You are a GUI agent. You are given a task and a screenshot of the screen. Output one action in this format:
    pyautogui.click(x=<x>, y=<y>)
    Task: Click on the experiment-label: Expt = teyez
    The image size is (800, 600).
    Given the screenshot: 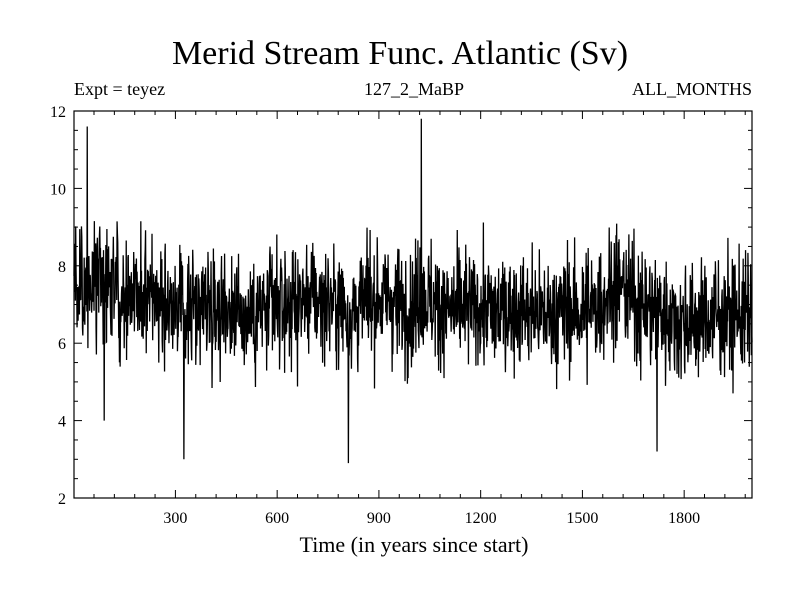 What is the action you would take?
    pyautogui.click(x=120, y=89)
    